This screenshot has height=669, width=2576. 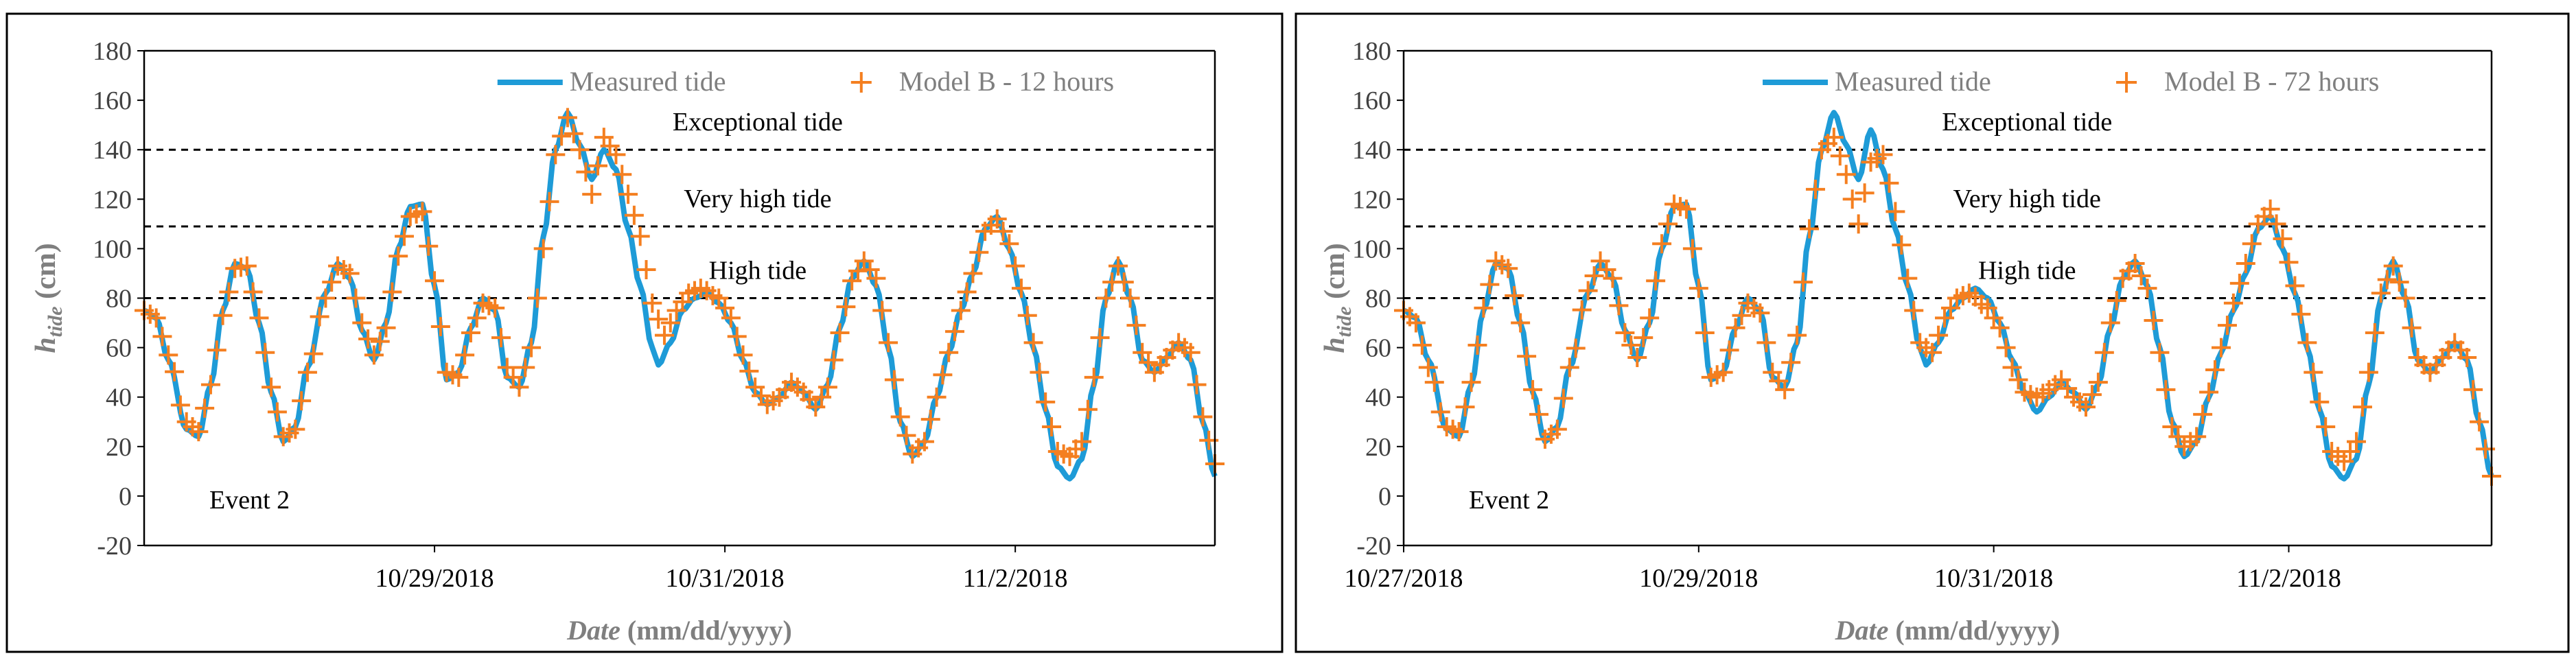 What do you see at coordinates (648, 81) in the screenshot?
I see `legend-measured-label: Measured tide` at bounding box center [648, 81].